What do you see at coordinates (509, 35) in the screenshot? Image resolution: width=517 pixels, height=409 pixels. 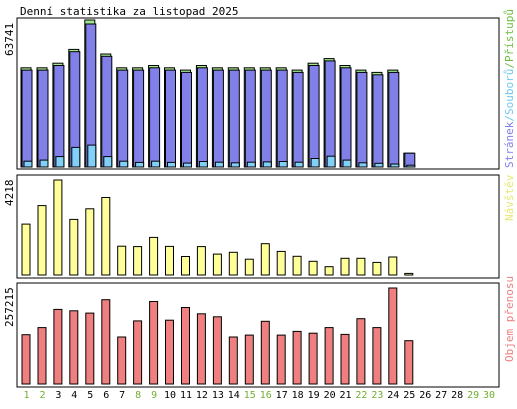 I see `legend-hits-text: Přístupů` at bounding box center [509, 35].